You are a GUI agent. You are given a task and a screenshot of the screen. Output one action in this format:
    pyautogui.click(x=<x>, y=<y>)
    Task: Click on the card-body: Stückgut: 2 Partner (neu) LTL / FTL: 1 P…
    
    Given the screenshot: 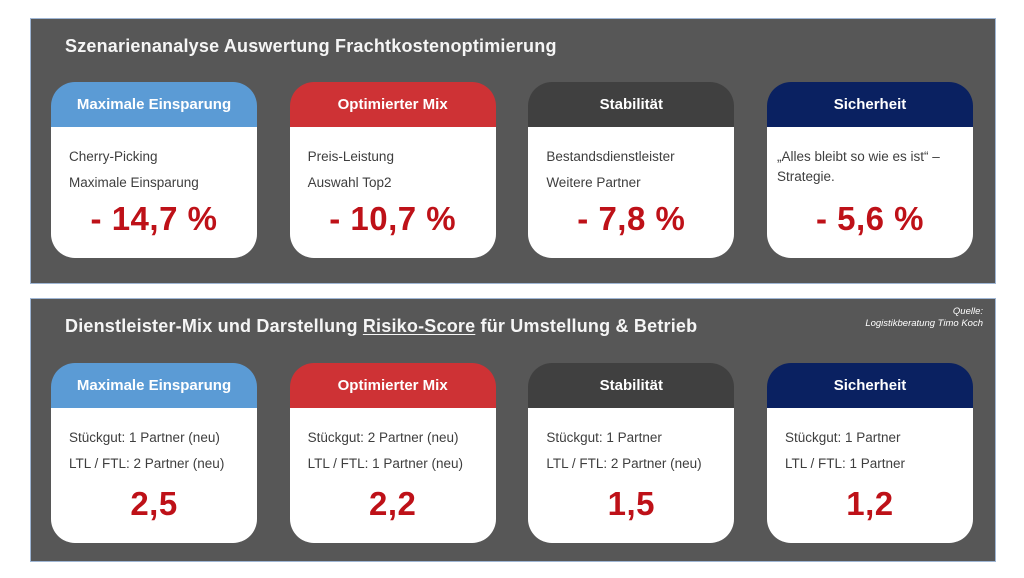 What is the action you would take?
    pyautogui.click(x=392, y=475)
    